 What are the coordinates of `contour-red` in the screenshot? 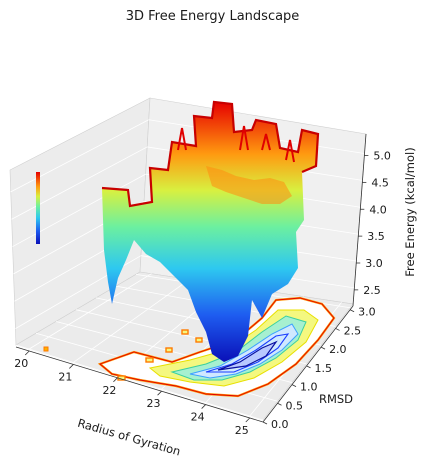 It's located at (217, 347).